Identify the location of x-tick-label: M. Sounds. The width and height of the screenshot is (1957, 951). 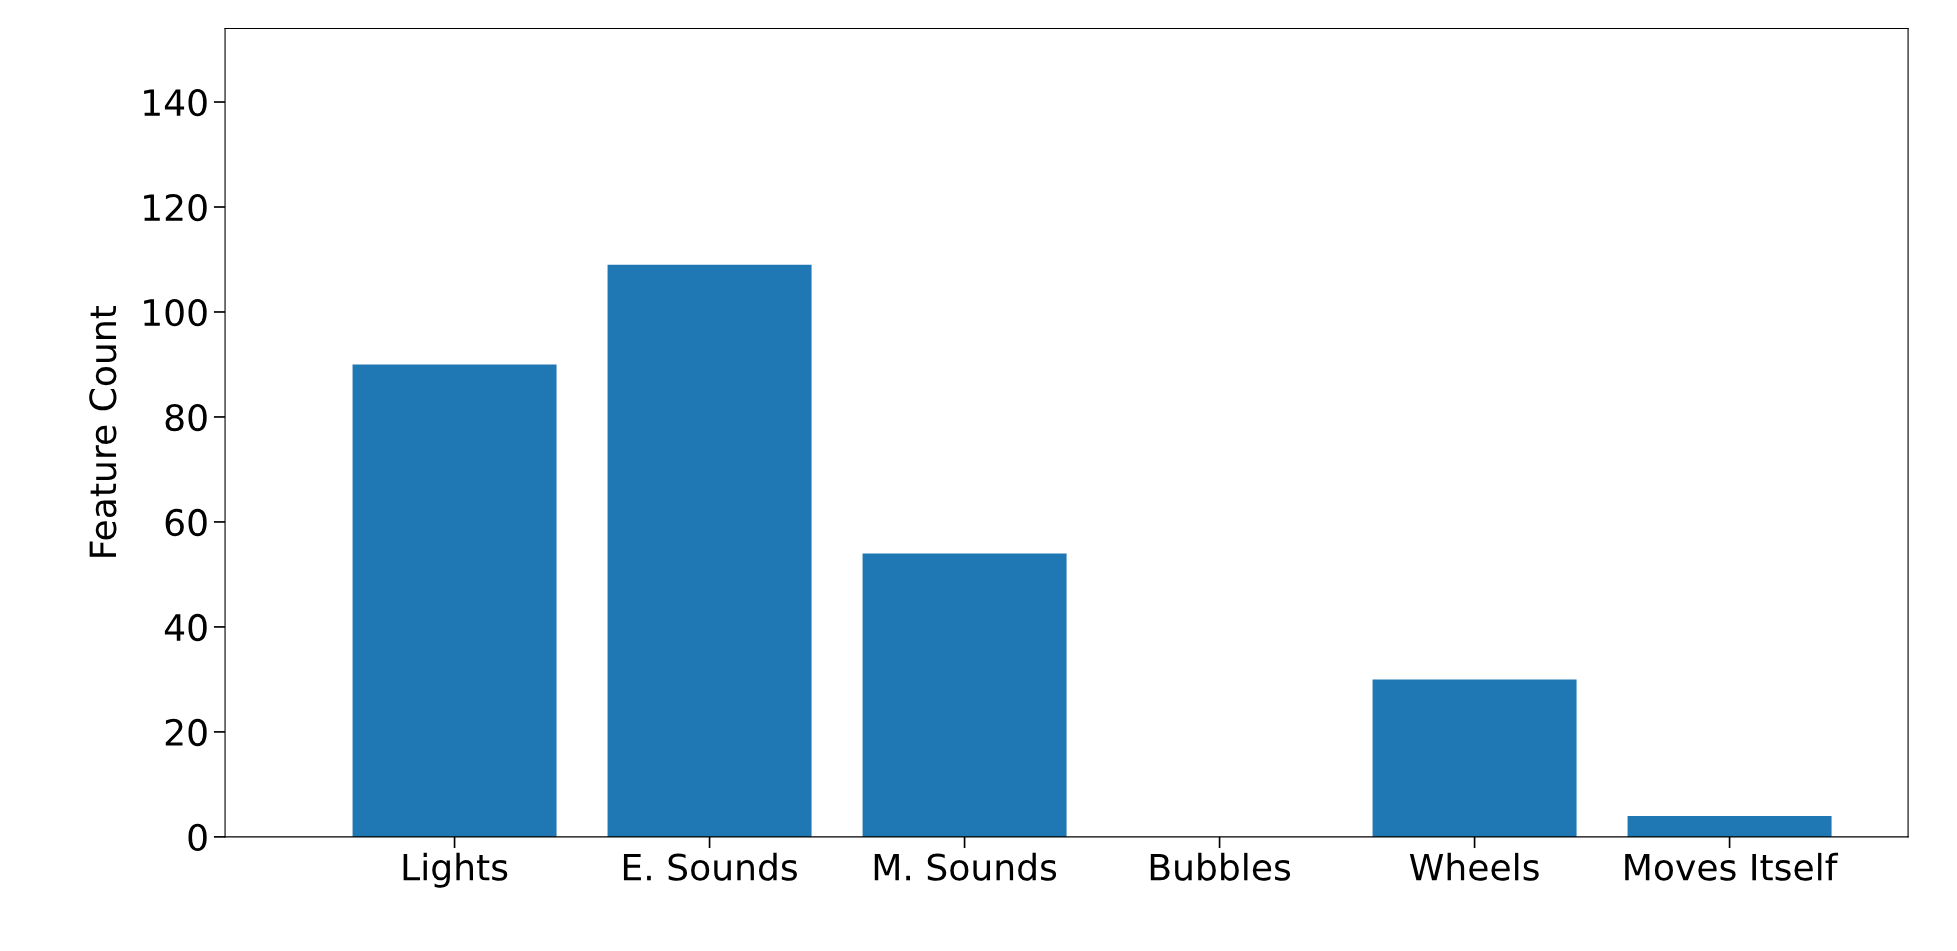
(965, 866).